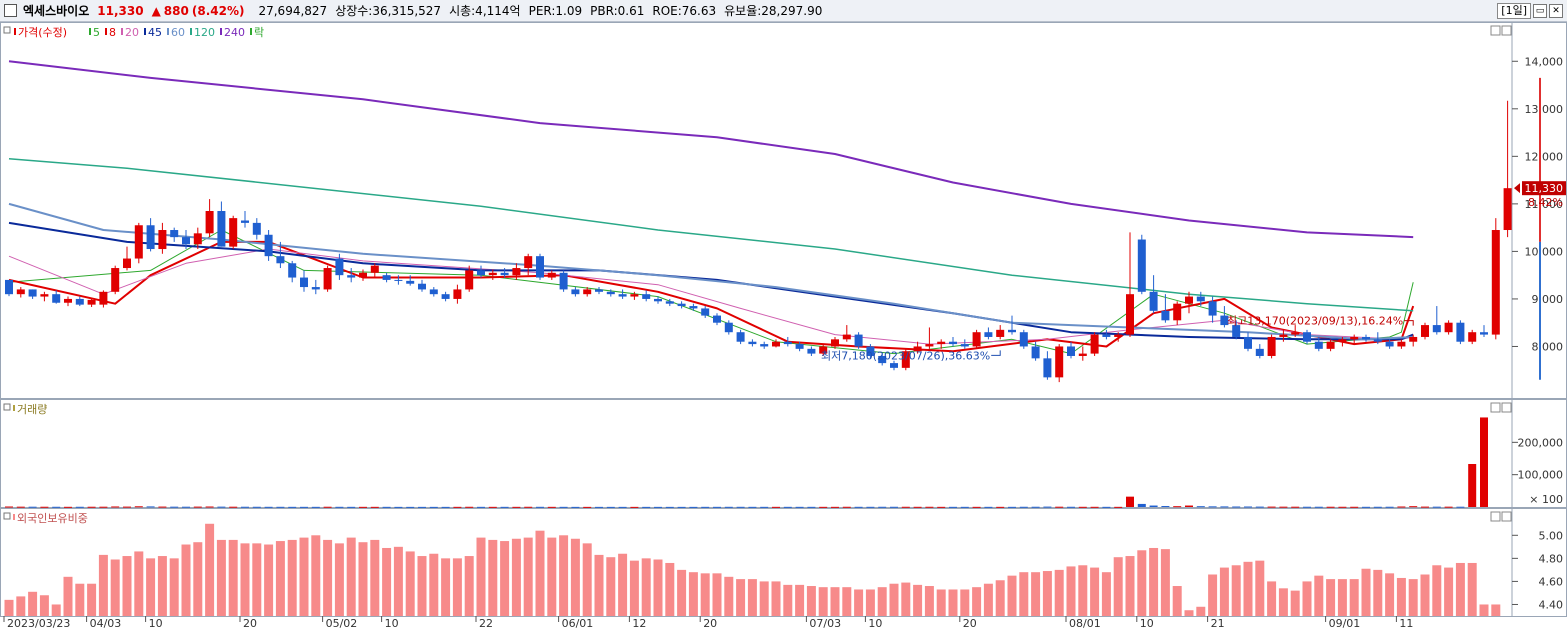 This screenshot has height=630, width=1567. What do you see at coordinates (1514, 11) in the screenshot?
I see `period-selector: [1일]` at bounding box center [1514, 11].